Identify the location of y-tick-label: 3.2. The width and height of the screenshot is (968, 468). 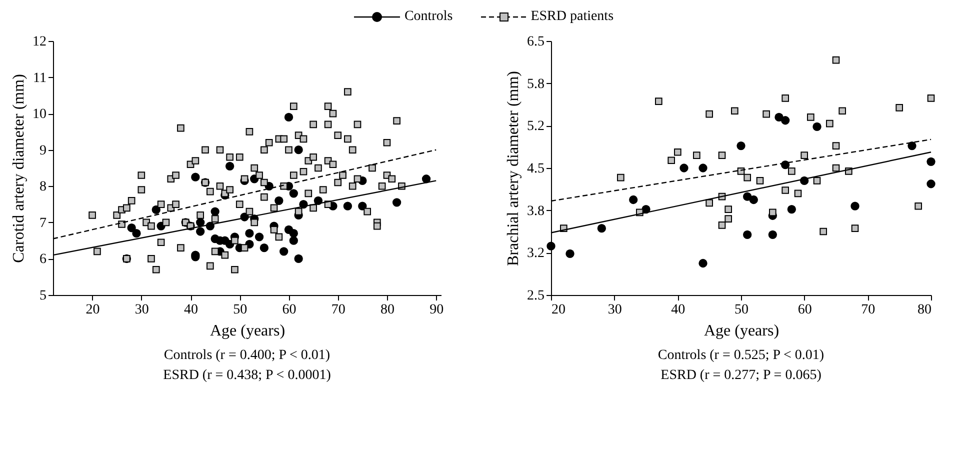
(535, 254).